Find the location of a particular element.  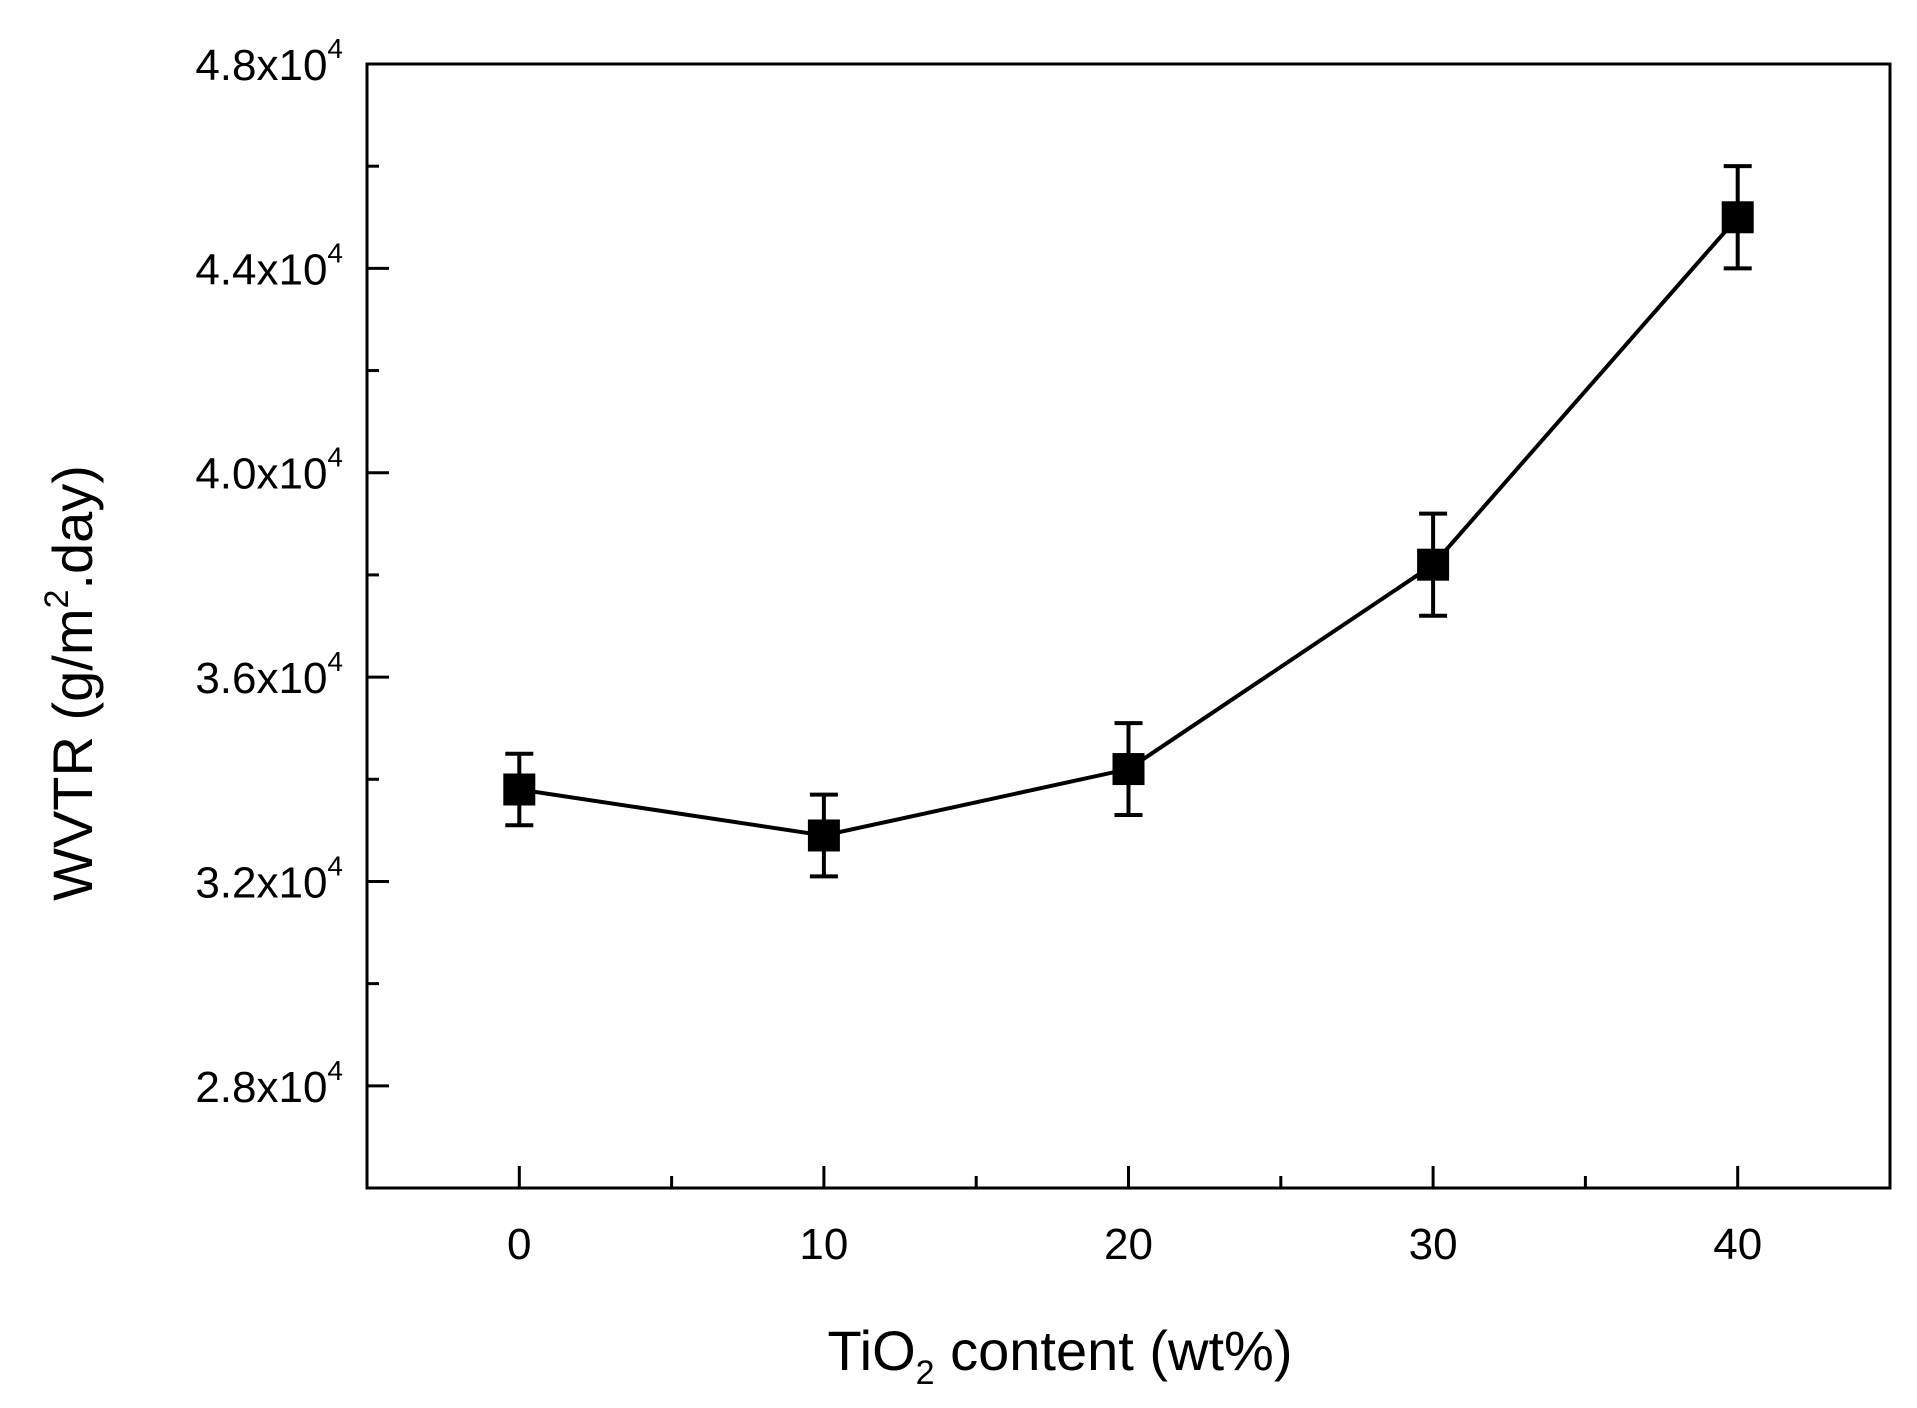

y-tick-label-mantissa: 4.0x10 is located at coordinates (261, 474).